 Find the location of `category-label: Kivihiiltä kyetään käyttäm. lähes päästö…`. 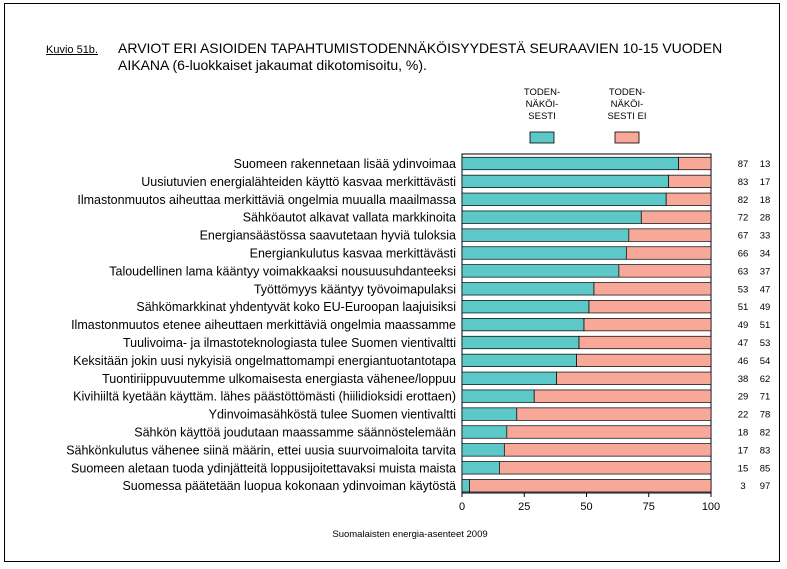

category-label: Kivihiiltä kyetään käyttäm. lähes päästö… is located at coordinates (264, 397).